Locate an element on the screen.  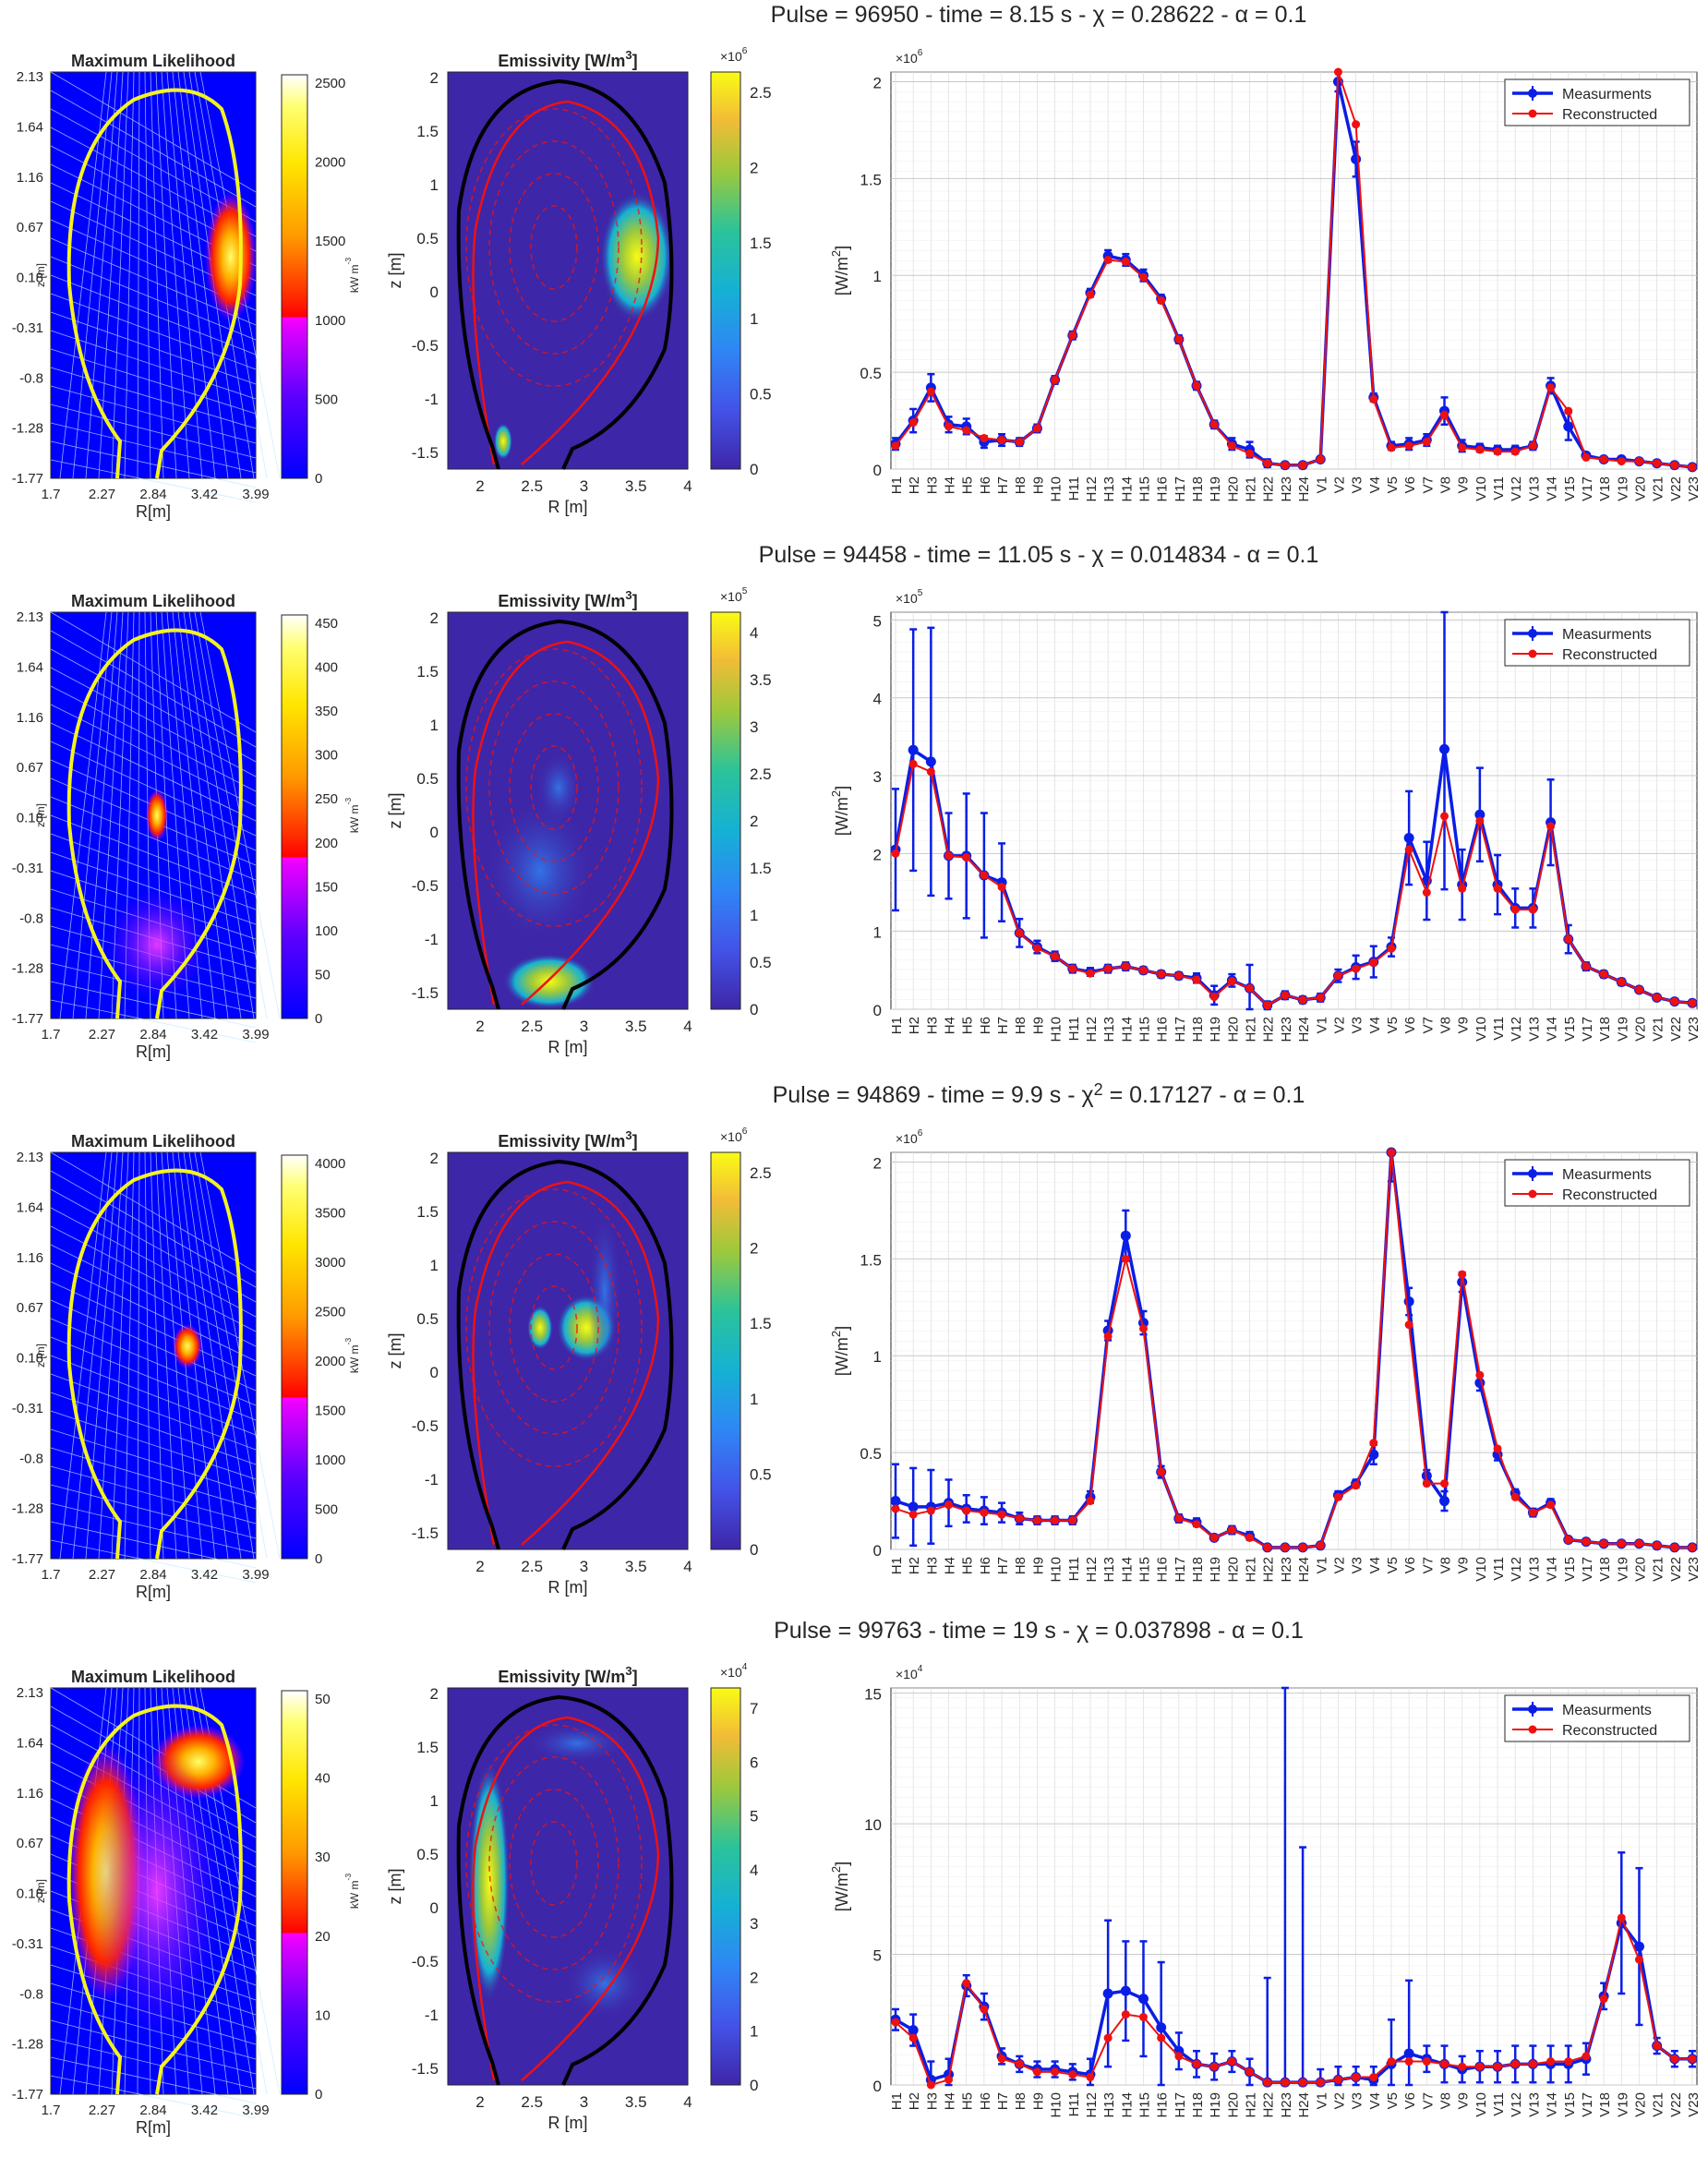
ml-colorbar is located at coordinates (294, 276).